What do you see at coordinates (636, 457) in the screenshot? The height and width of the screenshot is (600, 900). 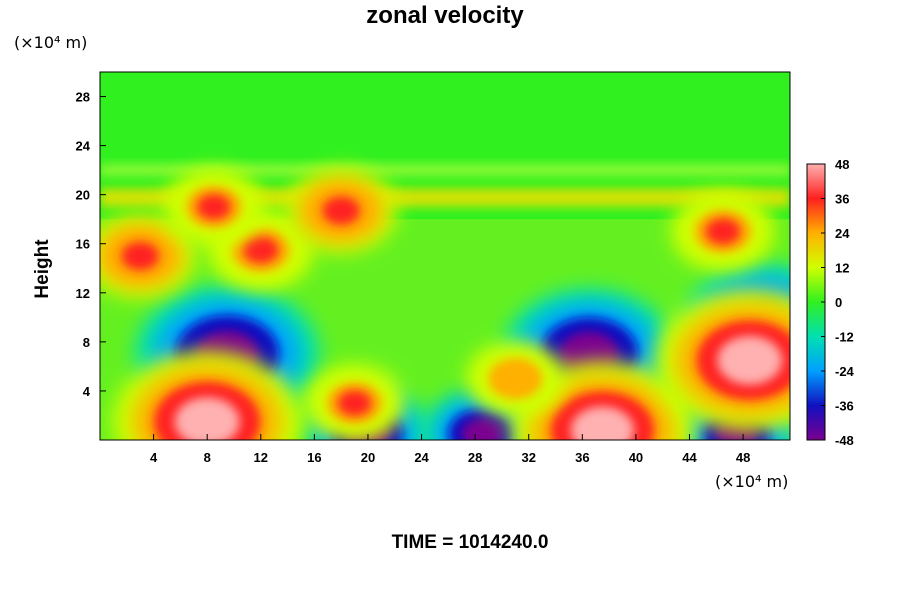 I see `x-tick-label: 40` at bounding box center [636, 457].